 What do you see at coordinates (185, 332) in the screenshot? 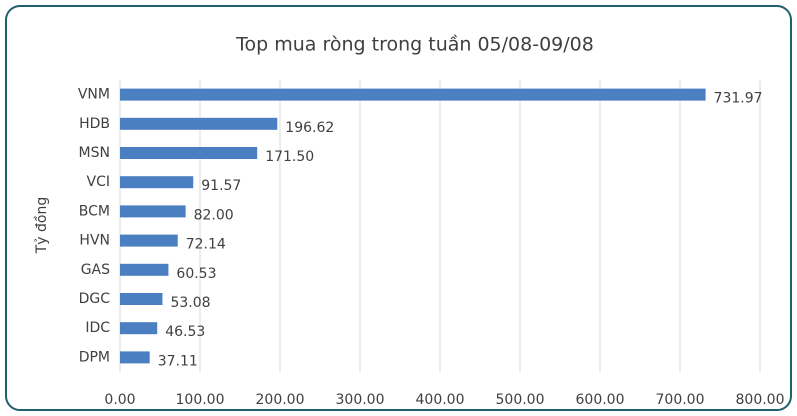
I see `data-label: 46.53` at bounding box center [185, 332].